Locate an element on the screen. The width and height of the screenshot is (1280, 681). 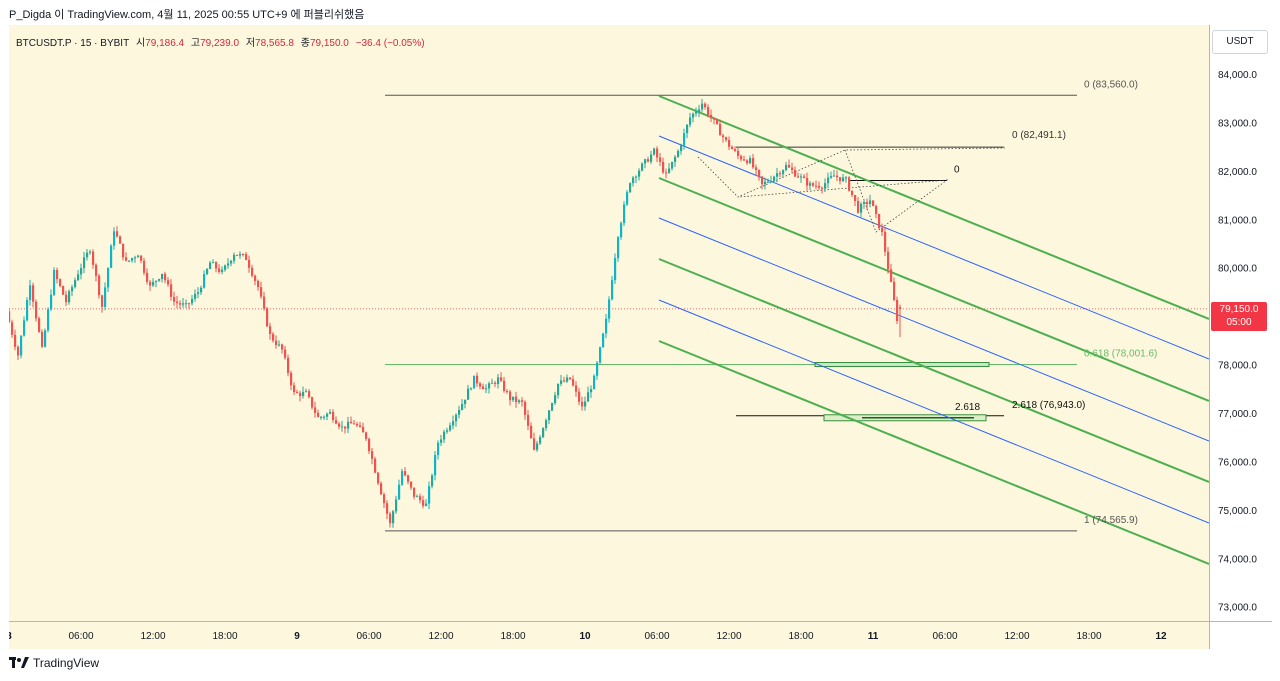
time-tick: 06:00 is located at coordinates (656, 636).